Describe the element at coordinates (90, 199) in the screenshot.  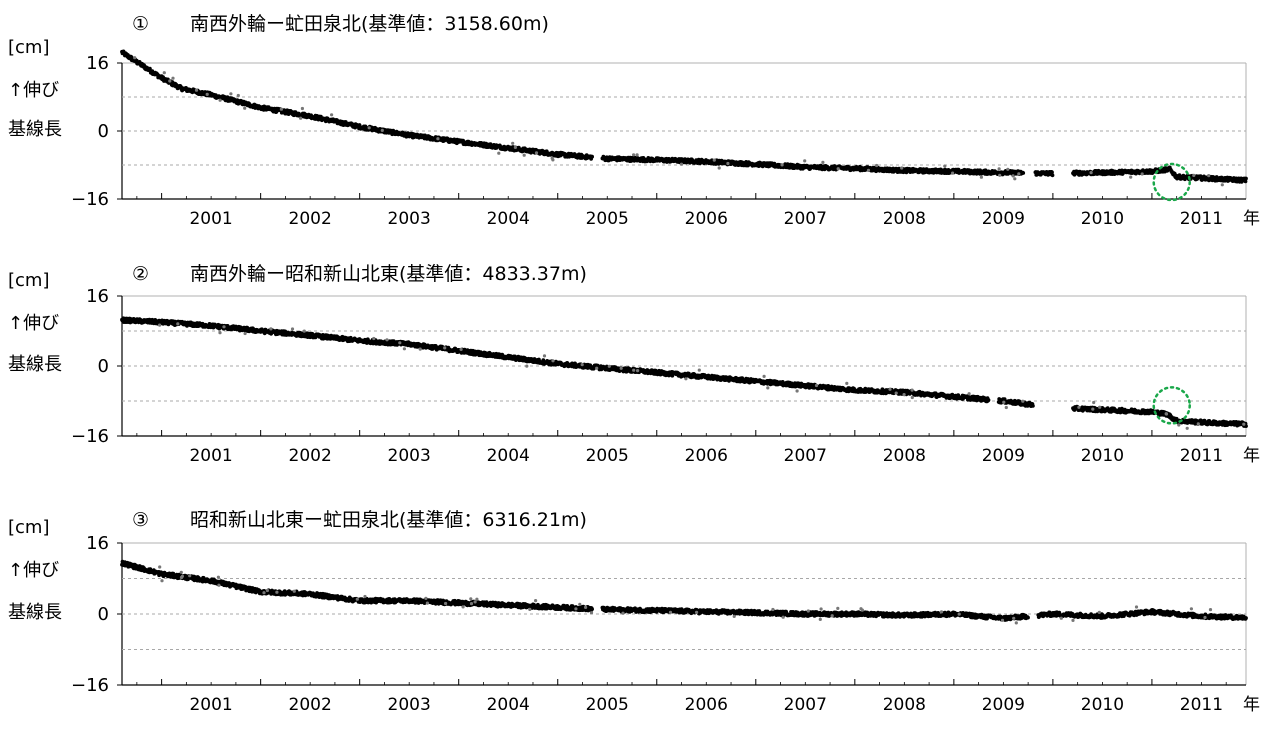
I see `y-tick-label: −16` at that location.